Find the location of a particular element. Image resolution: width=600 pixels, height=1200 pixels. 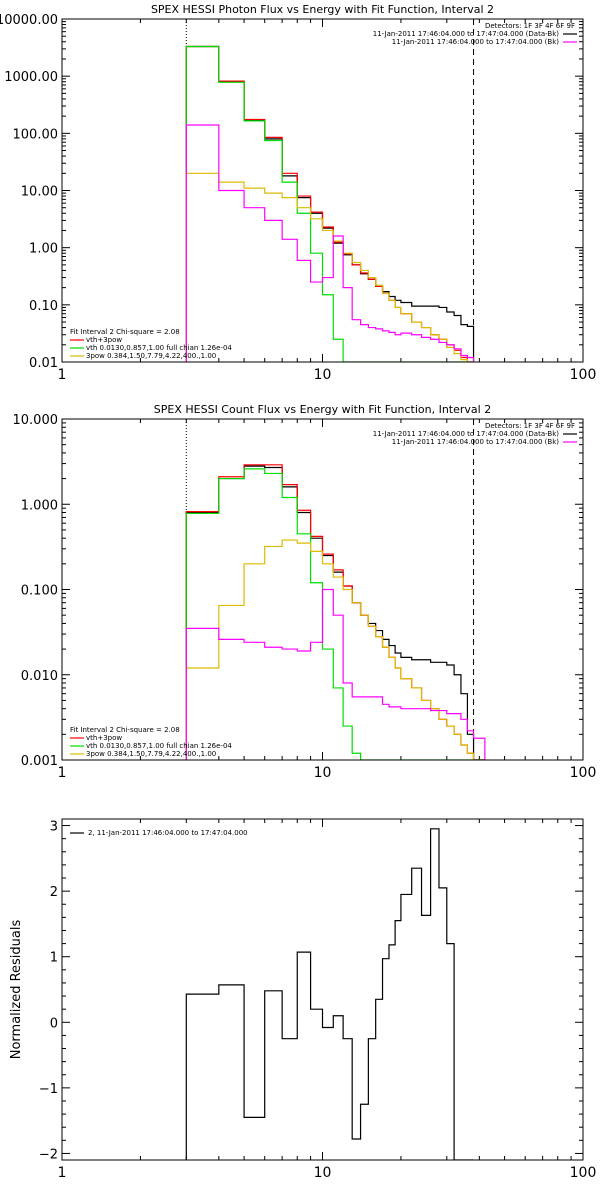

y-tick-label: 0.01 is located at coordinates (43, 363).